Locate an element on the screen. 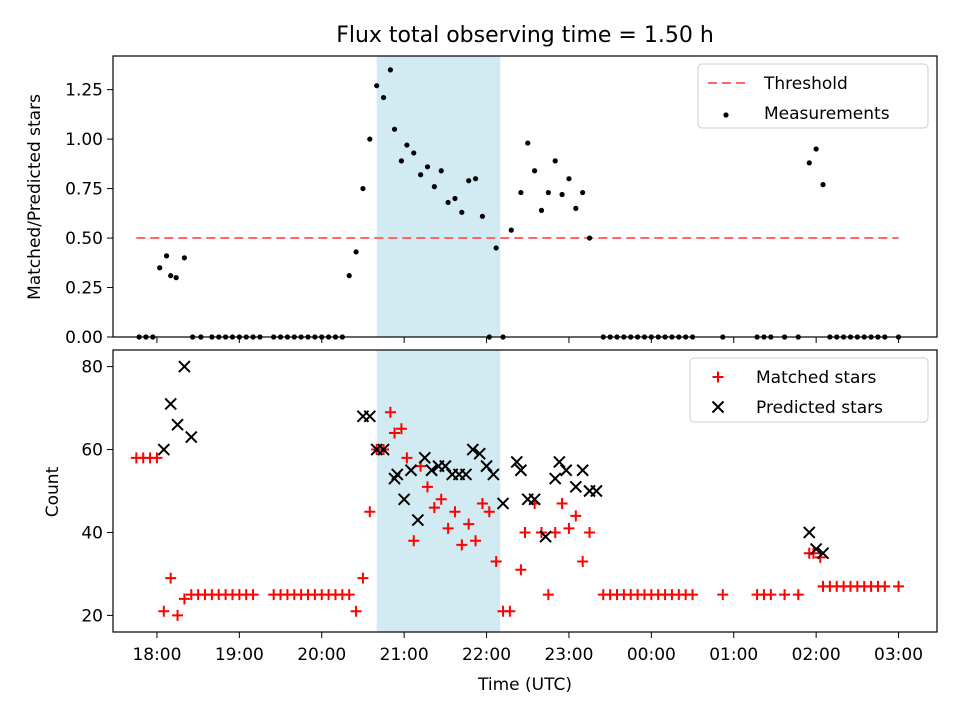  bottom-legend: Matched stars Predicted stars is located at coordinates (809, 390).